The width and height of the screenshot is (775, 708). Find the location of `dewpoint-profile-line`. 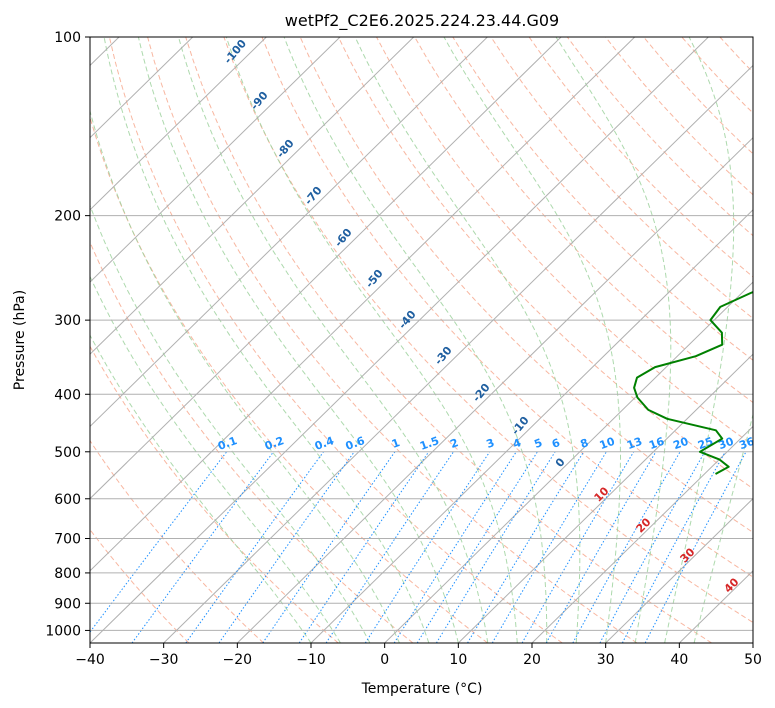

dewpoint-profile-line is located at coordinates (693, 382).